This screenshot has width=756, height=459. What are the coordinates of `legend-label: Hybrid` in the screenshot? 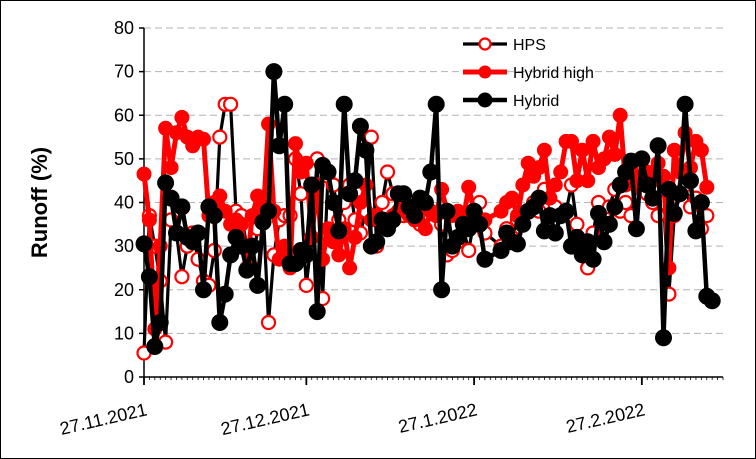 It's located at (536, 101).